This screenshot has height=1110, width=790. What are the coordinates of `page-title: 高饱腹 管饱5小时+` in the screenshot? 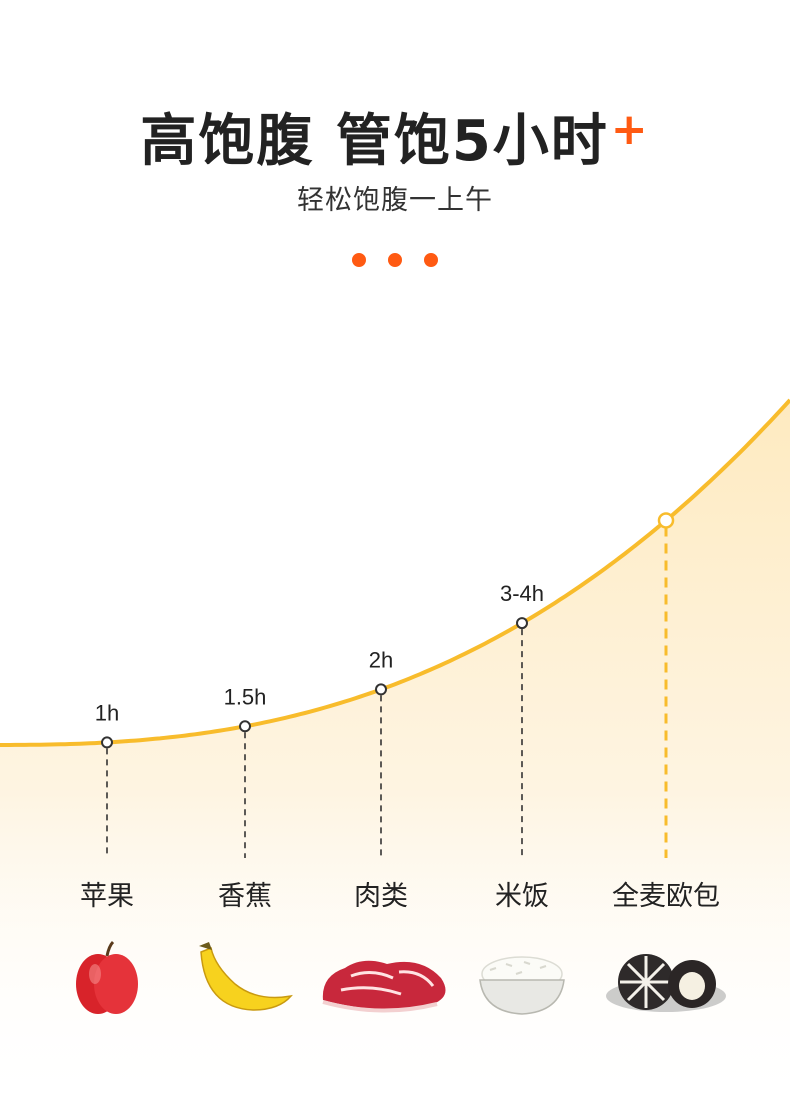 It's located at (395, 136).